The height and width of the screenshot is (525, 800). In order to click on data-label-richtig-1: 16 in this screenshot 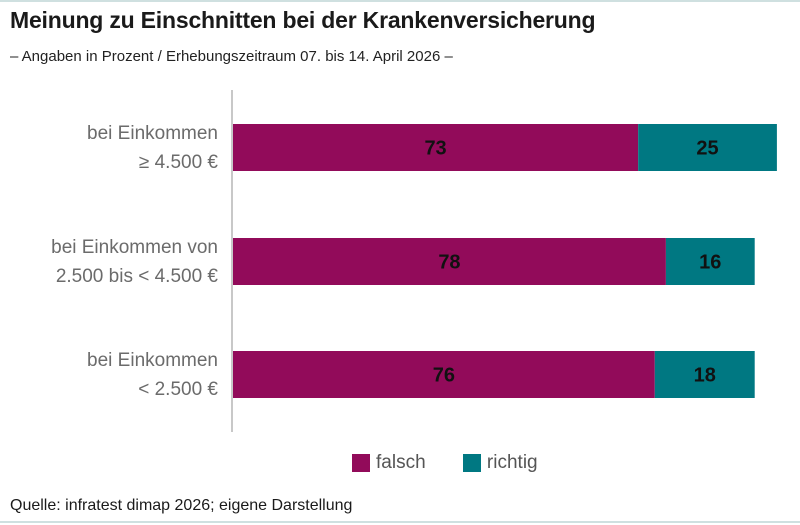, I will do `click(710, 263)`.